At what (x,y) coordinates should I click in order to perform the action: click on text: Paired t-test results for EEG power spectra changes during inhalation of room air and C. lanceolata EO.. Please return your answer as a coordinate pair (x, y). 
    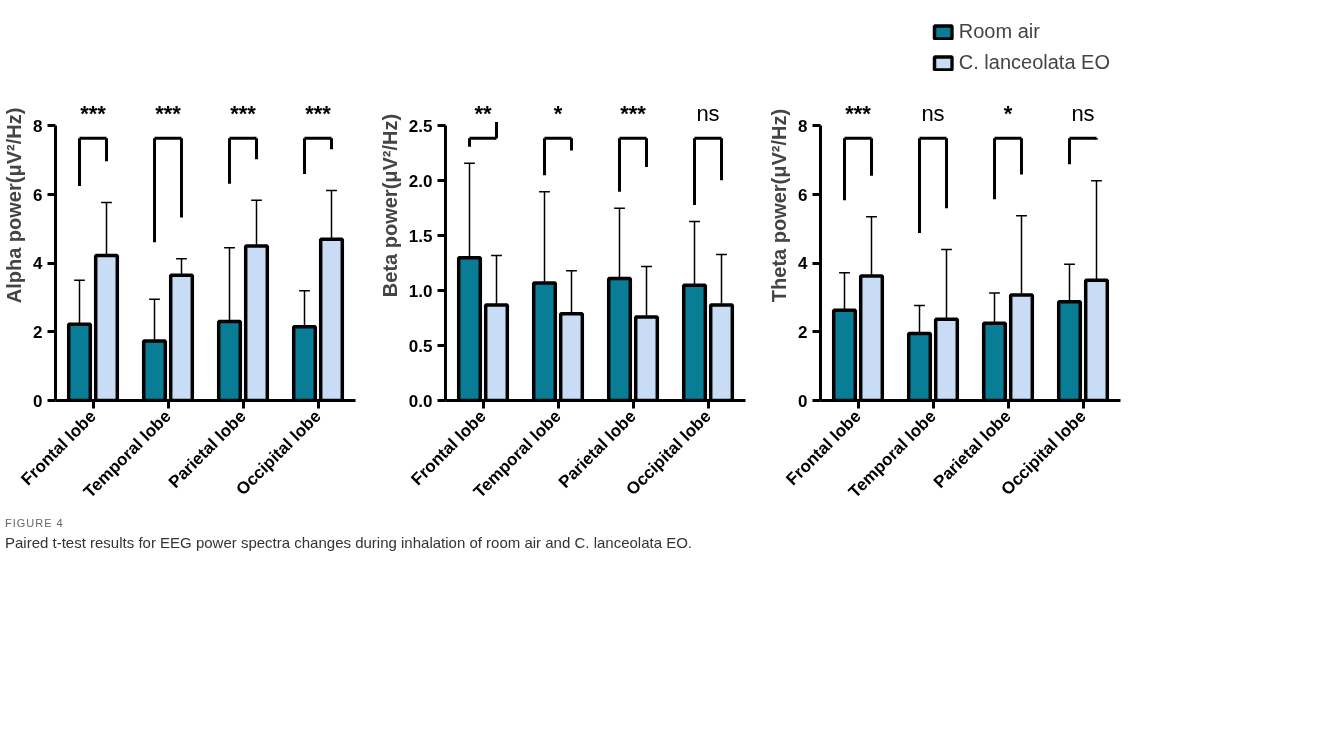
    Looking at the image, I should click on (349, 542).